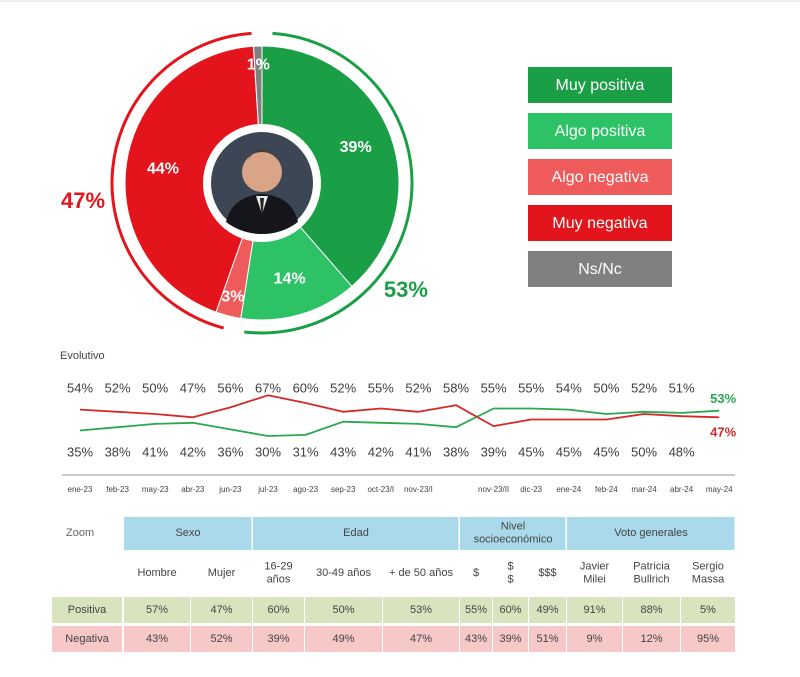 The width and height of the screenshot is (800, 677). What do you see at coordinates (80, 451) in the screenshot?
I see `data-label: 35%` at bounding box center [80, 451].